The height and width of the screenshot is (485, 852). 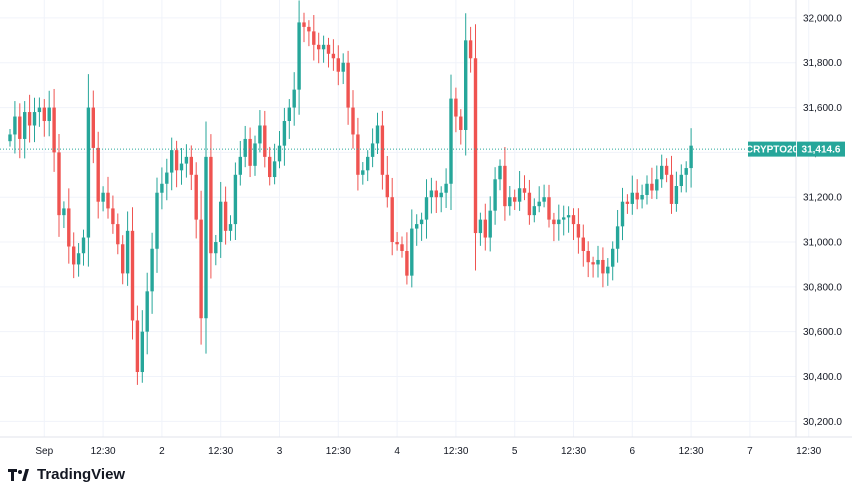 I want to click on time-tick-label: 7, so click(x=750, y=451).